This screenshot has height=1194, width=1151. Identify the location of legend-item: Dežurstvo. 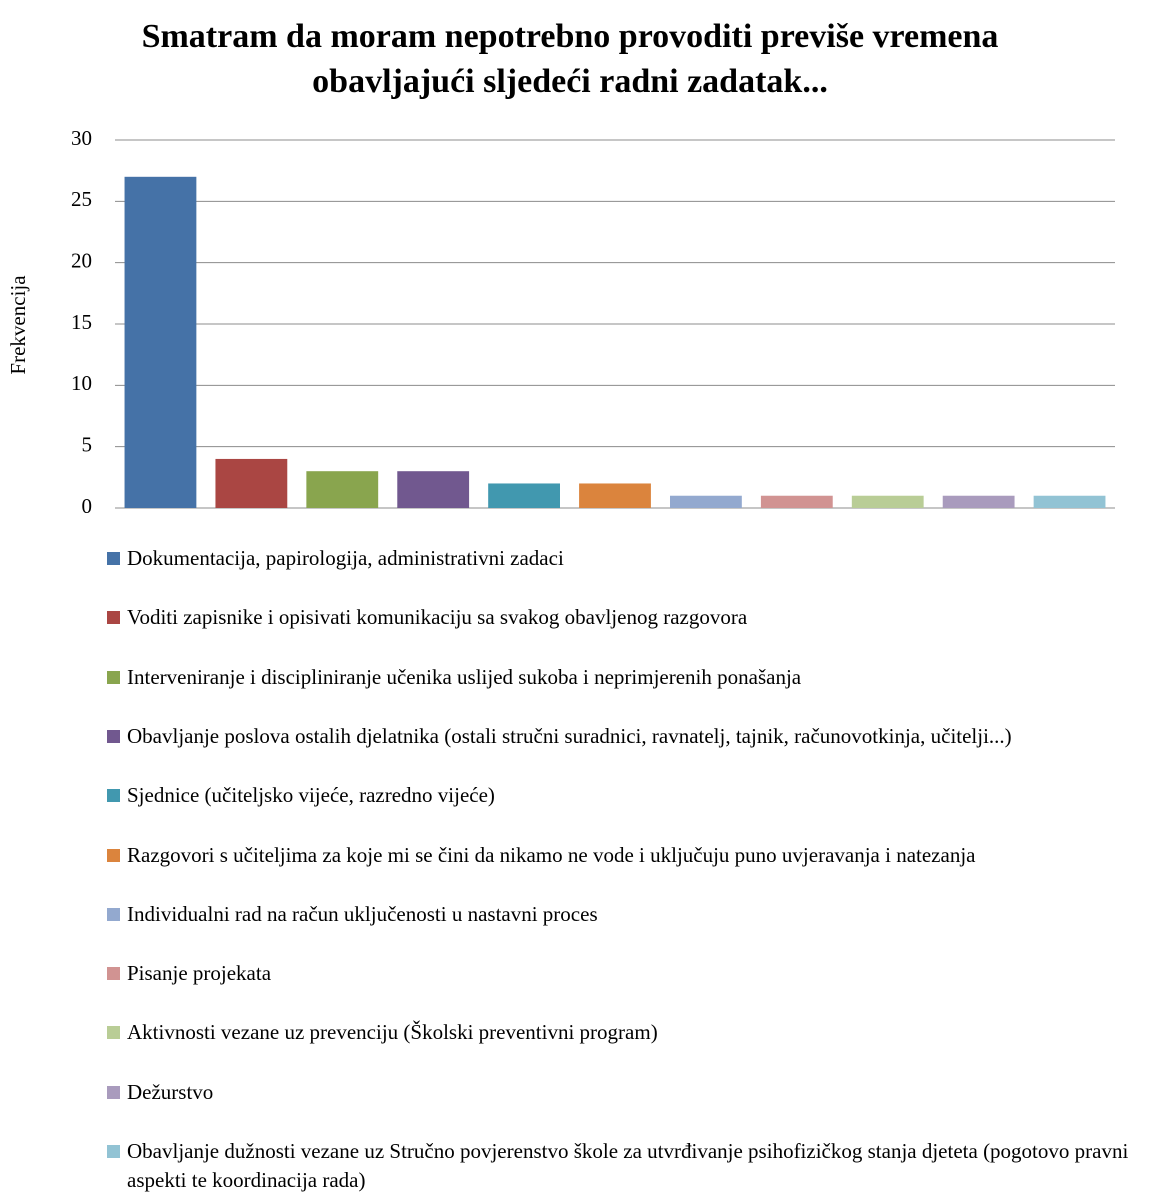
(627, 1092).